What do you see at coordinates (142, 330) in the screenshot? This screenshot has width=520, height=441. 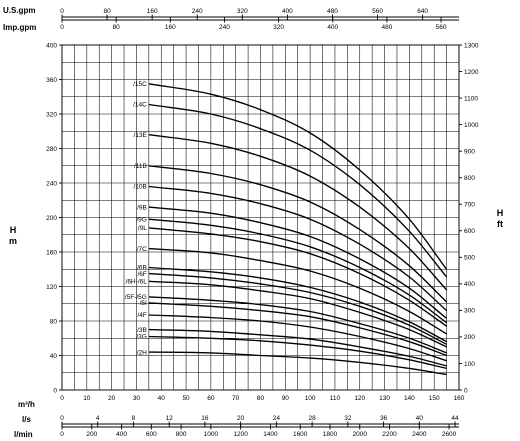 I see `curve-label: /3B` at bounding box center [142, 330].